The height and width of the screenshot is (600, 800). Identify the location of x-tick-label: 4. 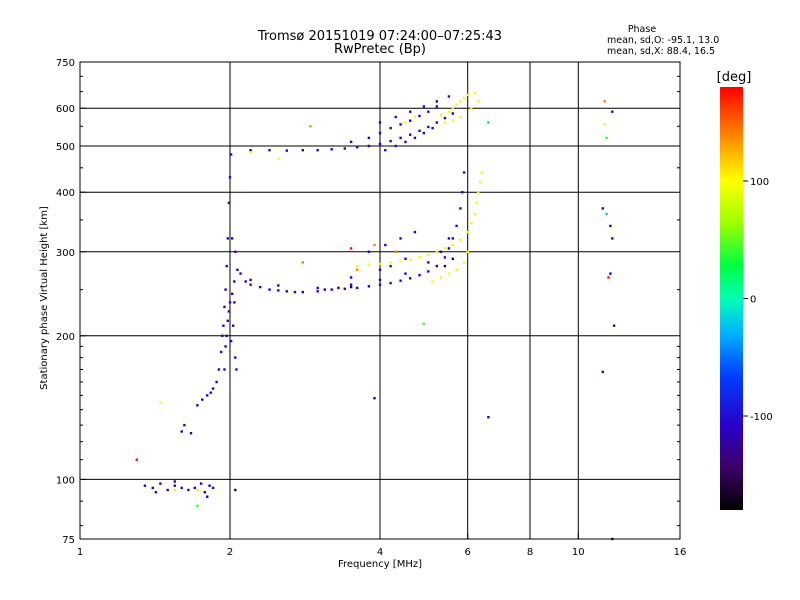
(380, 552).